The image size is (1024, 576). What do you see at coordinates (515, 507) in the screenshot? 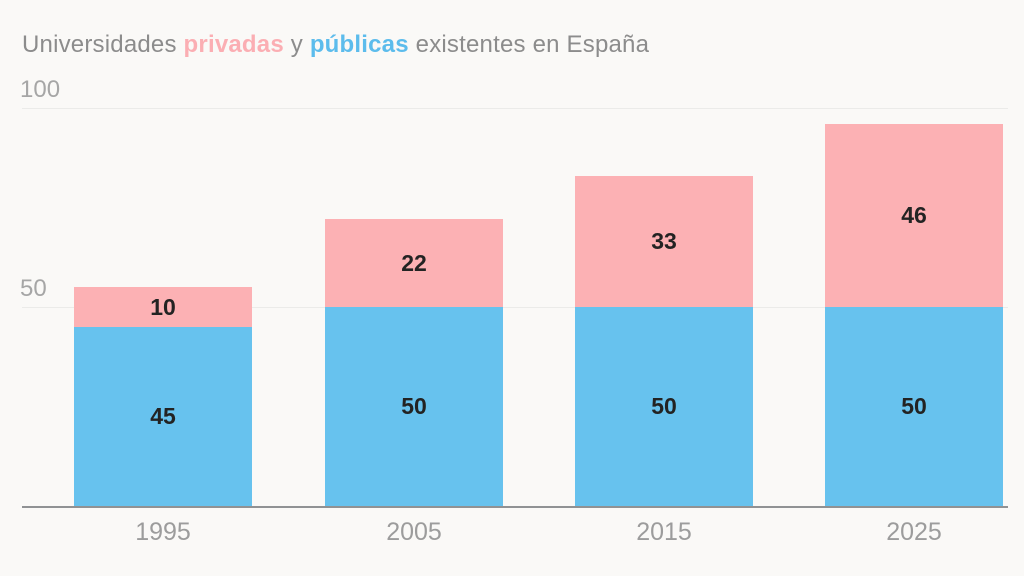
I see `x-axis-line` at bounding box center [515, 507].